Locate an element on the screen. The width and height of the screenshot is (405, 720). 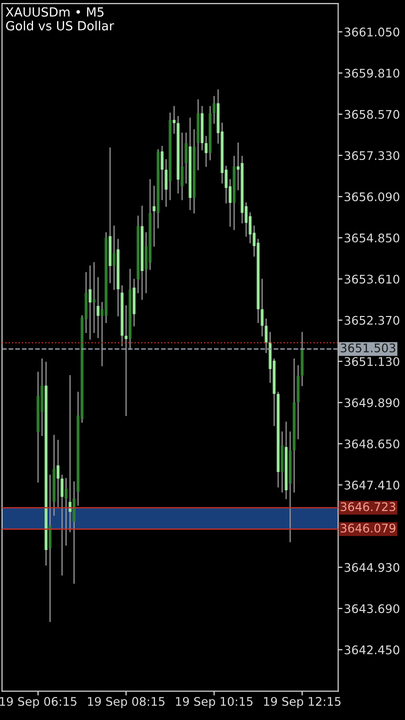
y-tick-label: 3653.610 is located at coordinates (372, 279).